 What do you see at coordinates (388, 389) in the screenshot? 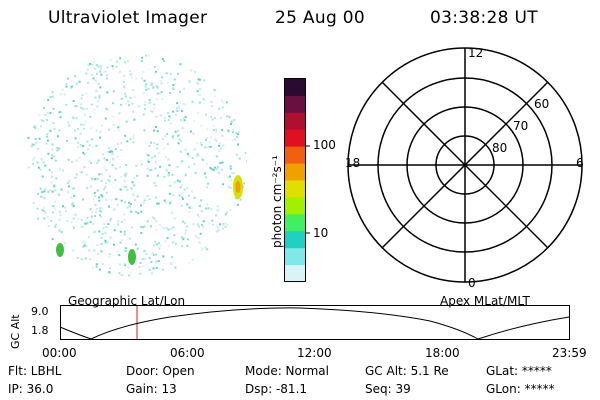
I see `status-seq: Seq: 39` at bounding box center [388, 389].